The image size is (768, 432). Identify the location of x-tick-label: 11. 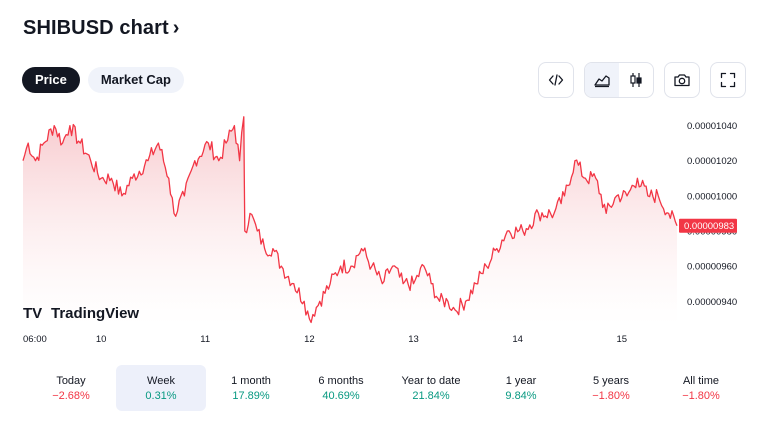
(205, 339).